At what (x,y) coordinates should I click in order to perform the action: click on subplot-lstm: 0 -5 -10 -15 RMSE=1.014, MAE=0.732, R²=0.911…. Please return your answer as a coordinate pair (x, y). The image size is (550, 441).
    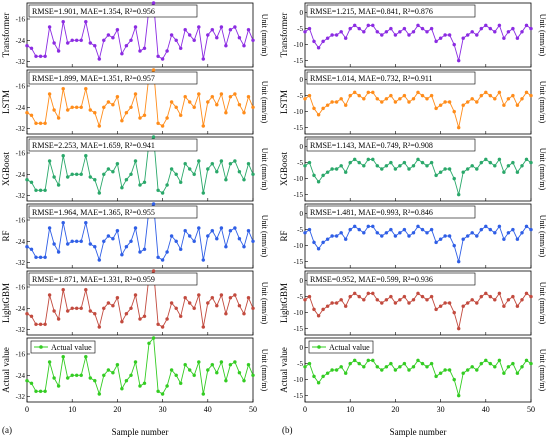
    Looking at the image, I should click on (413, 102).